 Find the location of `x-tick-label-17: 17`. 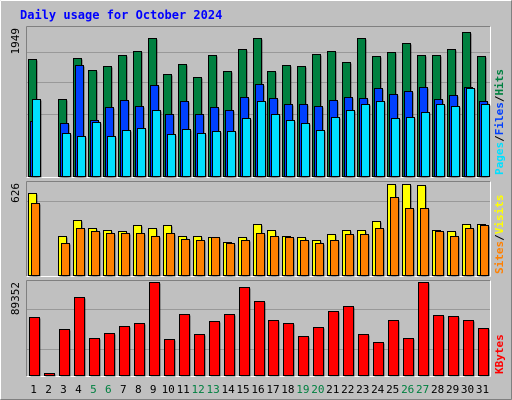

x-tick-label-17: 17 is located at coordinates (272, 389).